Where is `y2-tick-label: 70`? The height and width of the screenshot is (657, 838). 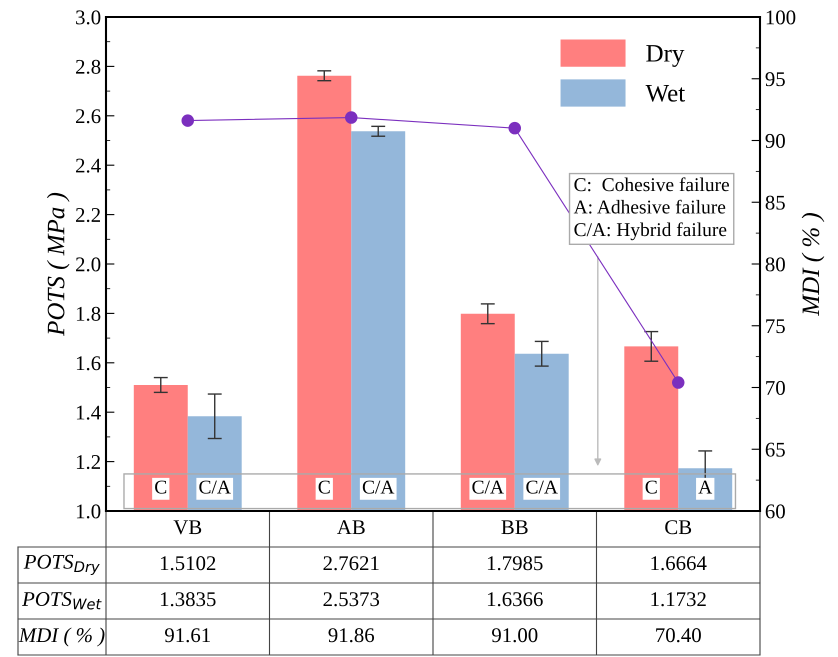 y2-tick-label: 70 is located at coordinates (775, 387).